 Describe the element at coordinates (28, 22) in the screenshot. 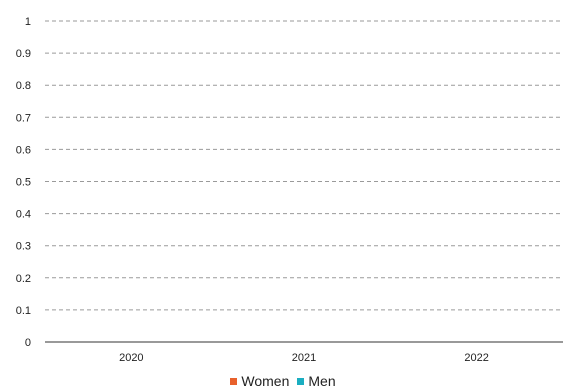

I see `y-tick-label: 1` at that location.